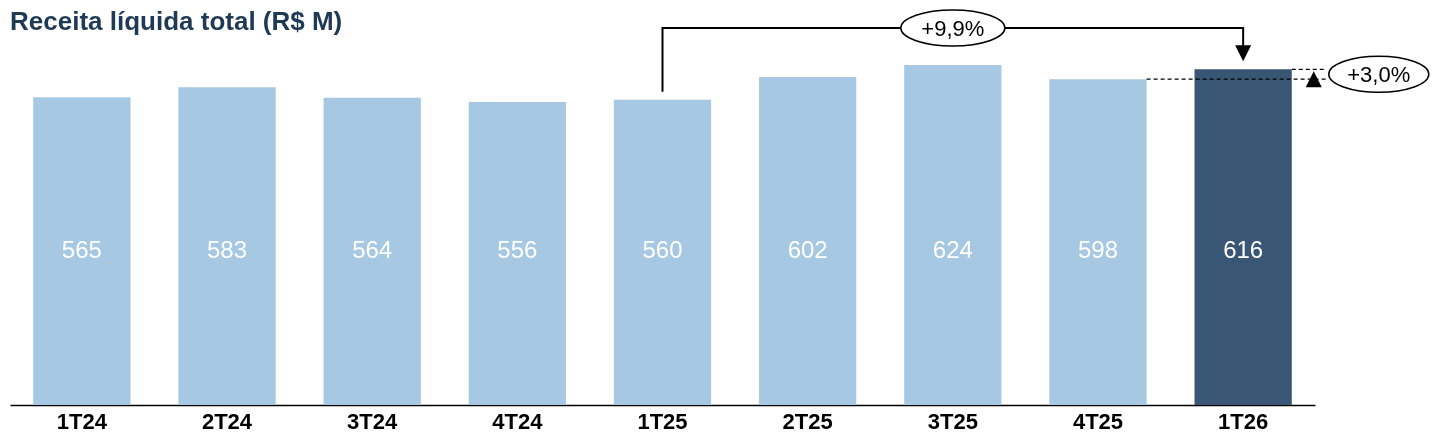 This screenshot has width=1447, height=441. What do you see at coordinates (662, 421) in the screenshot?
I see `x-tick-label: 1T25` at bounding box center [662, 421].